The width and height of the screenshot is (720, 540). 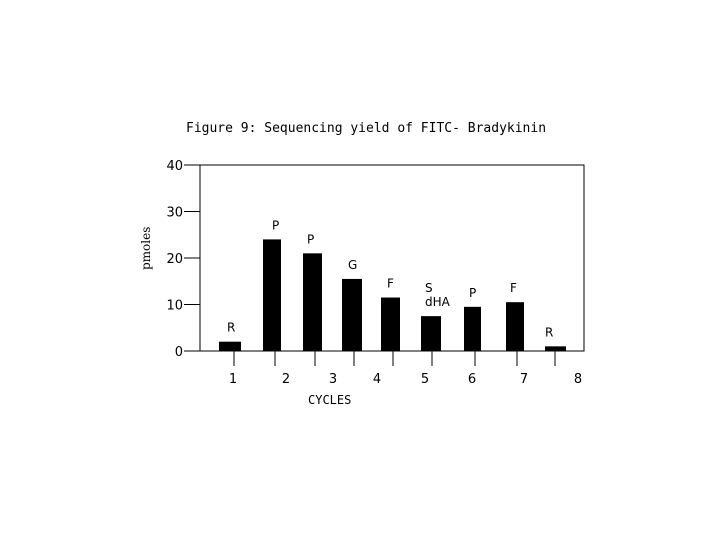 I want to click on y-tick-label: 40, so click(x=174, y=166).